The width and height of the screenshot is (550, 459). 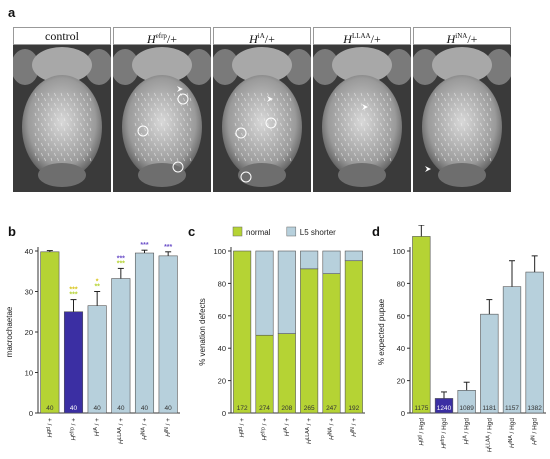 What do you see at coordinates (362, 36) in the screenshot?
I see `micrograph-label: HLLAA/+` at bounding box center [362, 36].